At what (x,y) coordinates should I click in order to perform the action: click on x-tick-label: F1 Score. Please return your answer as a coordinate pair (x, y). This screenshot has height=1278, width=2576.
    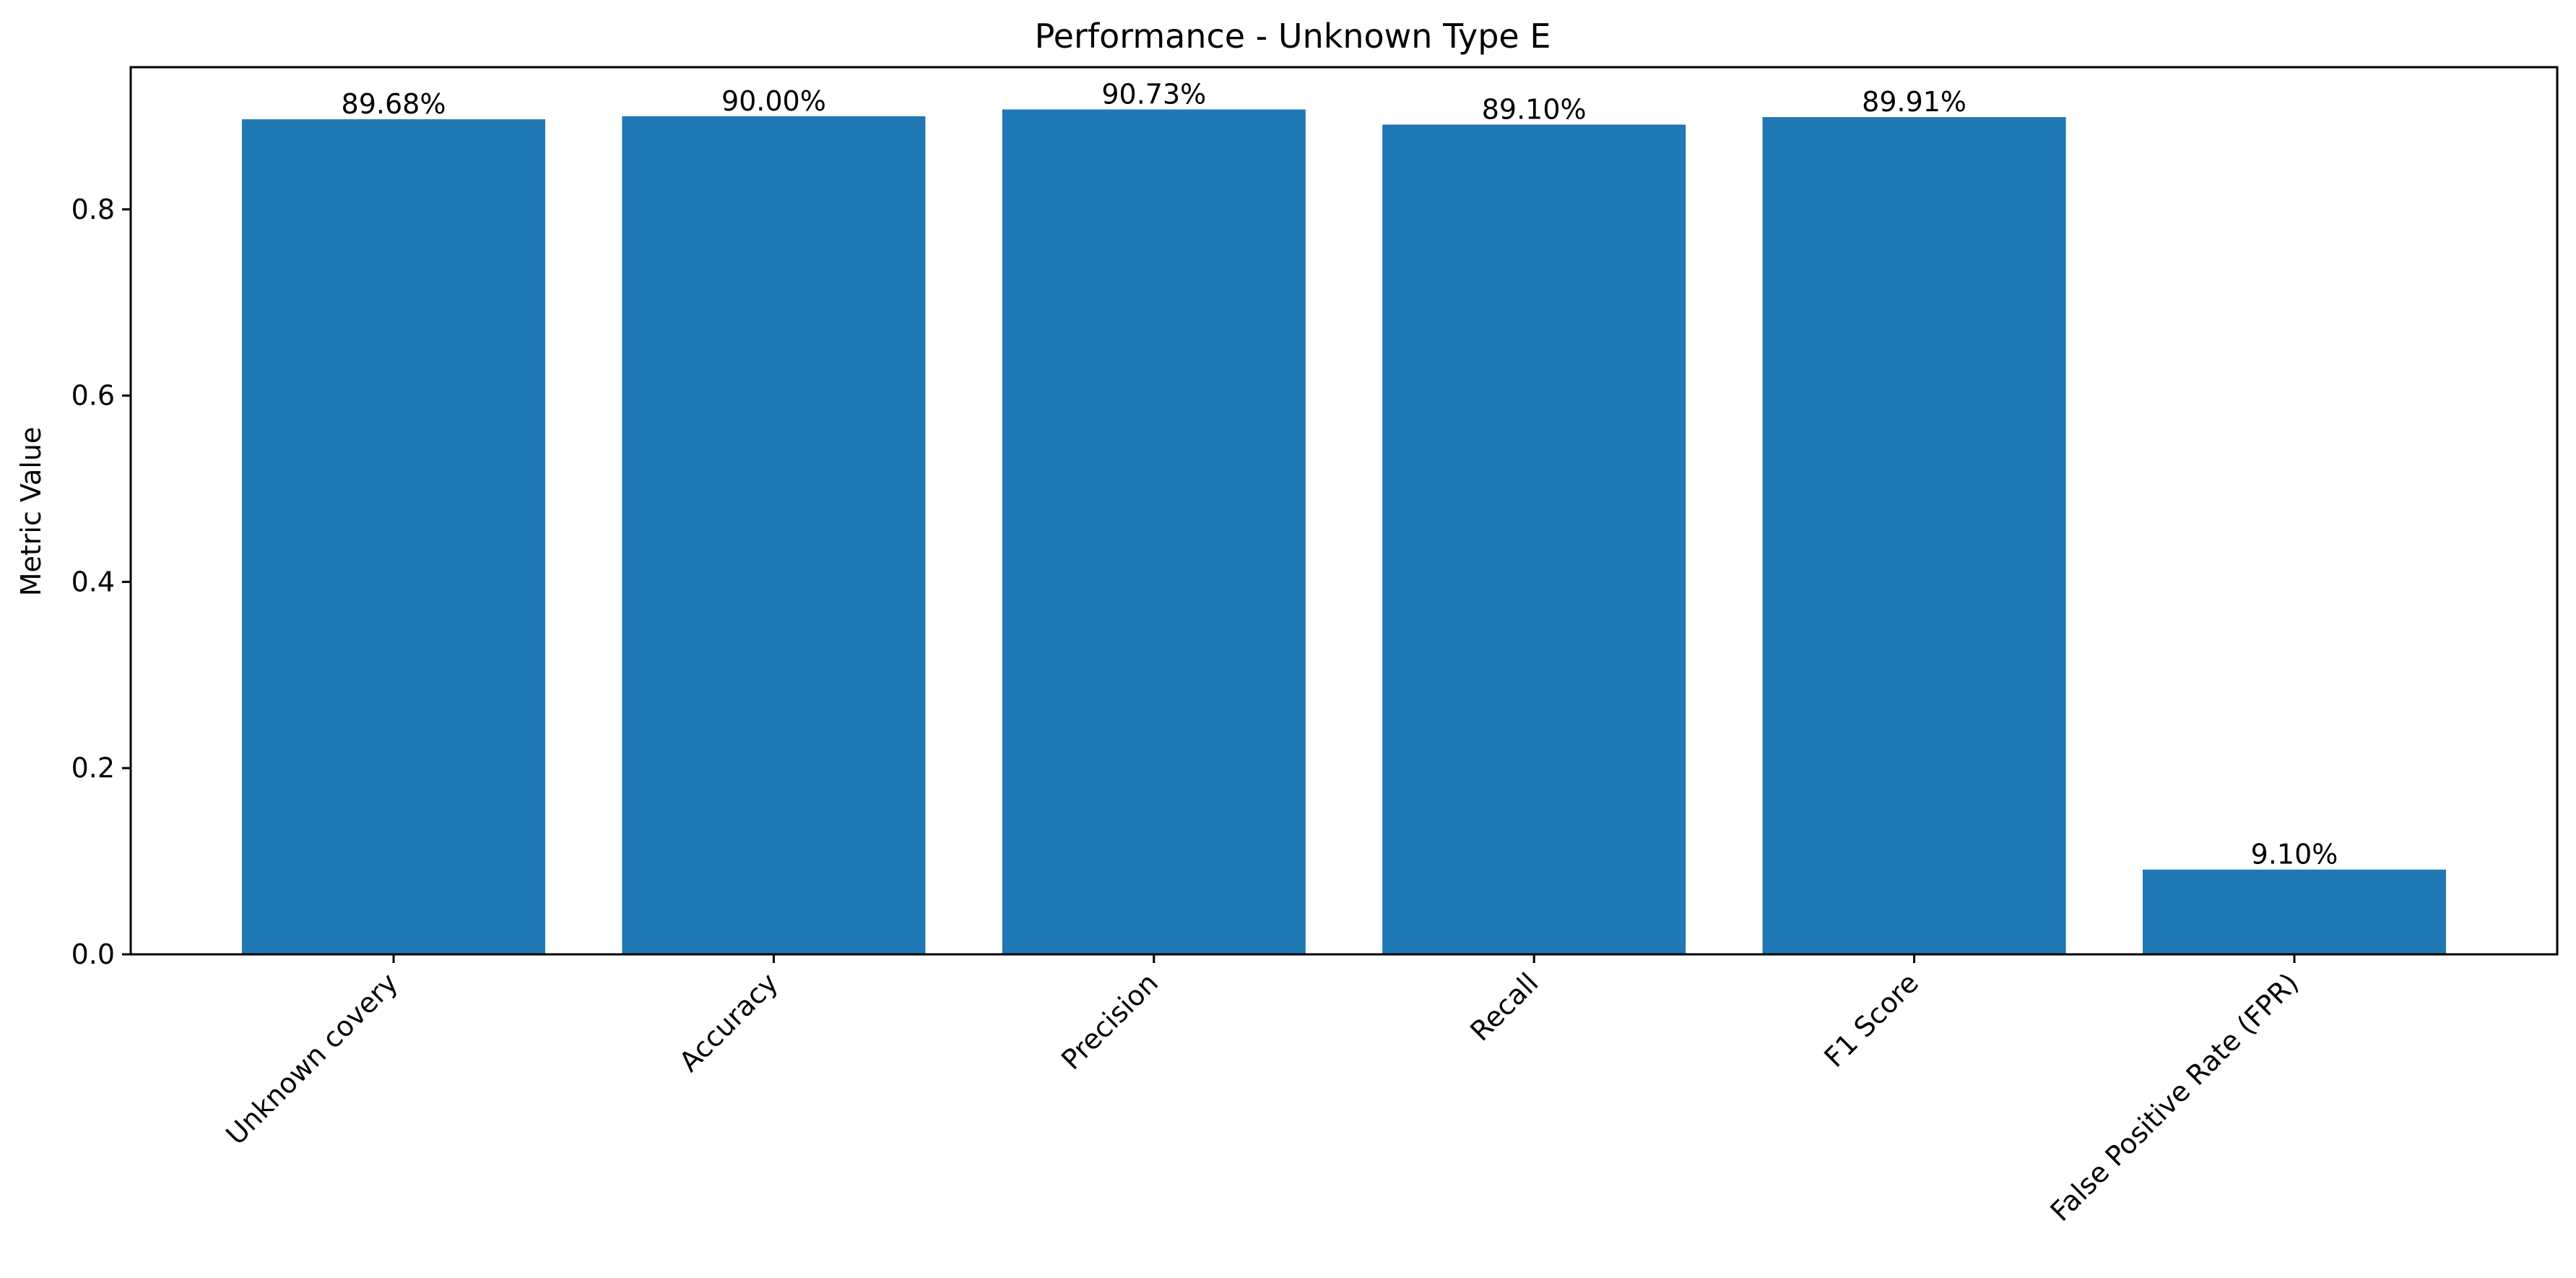
    Looking at the image, I should click on (1871, 1020).